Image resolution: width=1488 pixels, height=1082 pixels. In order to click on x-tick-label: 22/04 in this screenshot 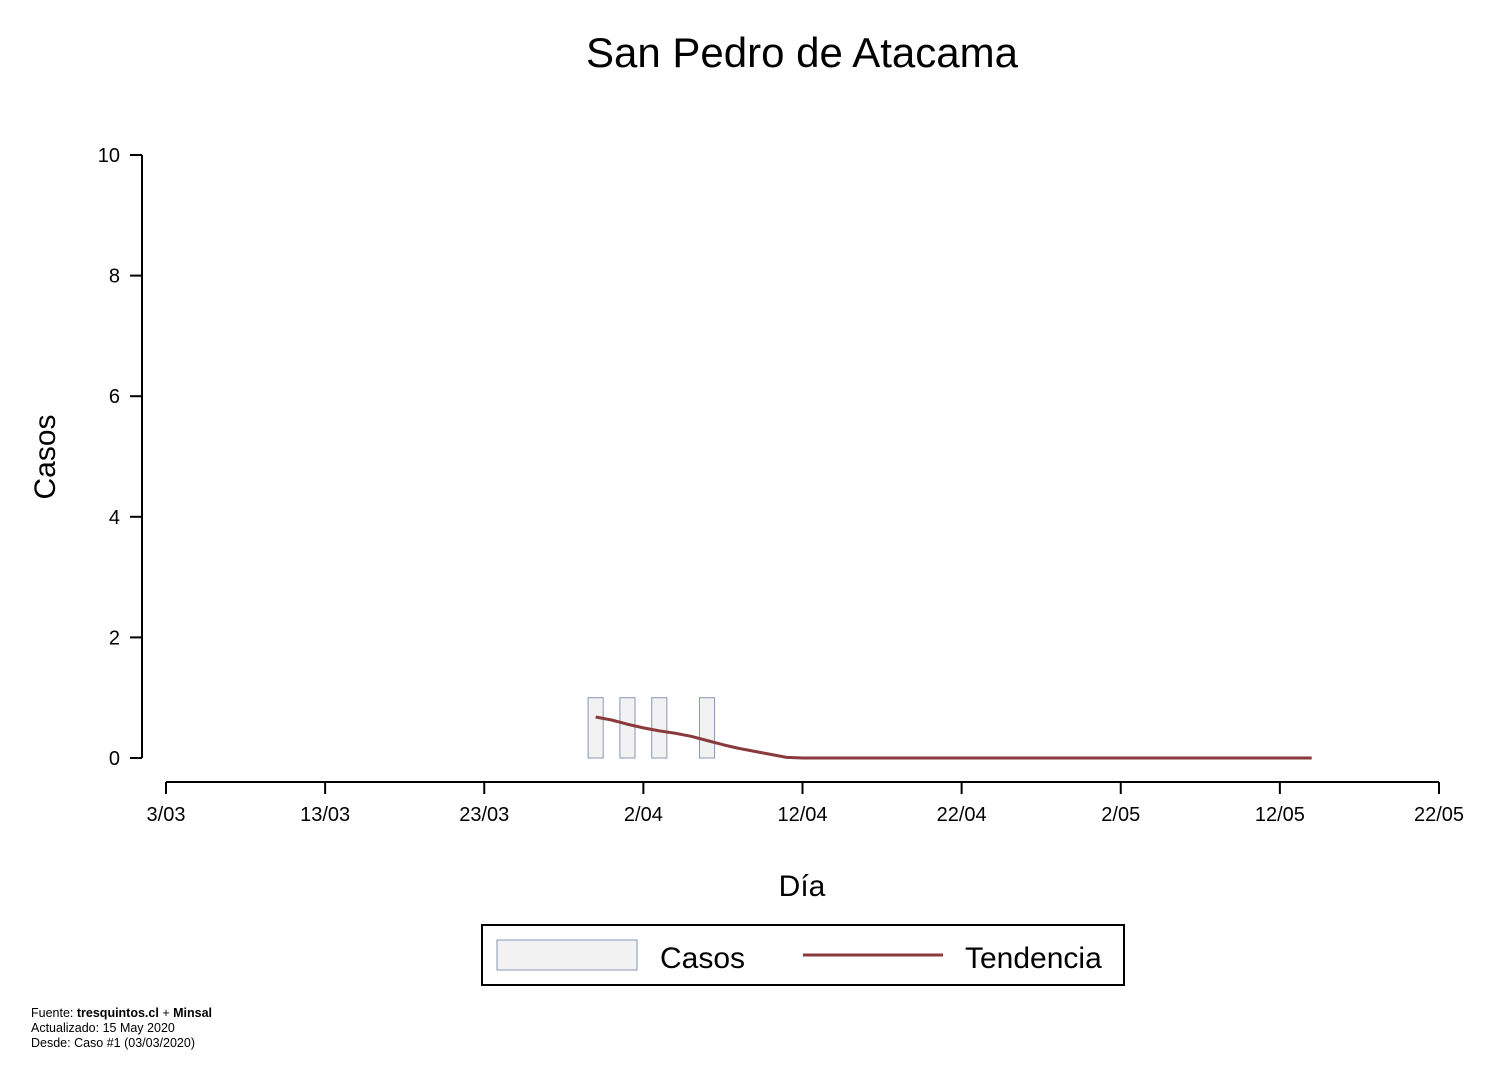, I will do `click(962, 815)`.